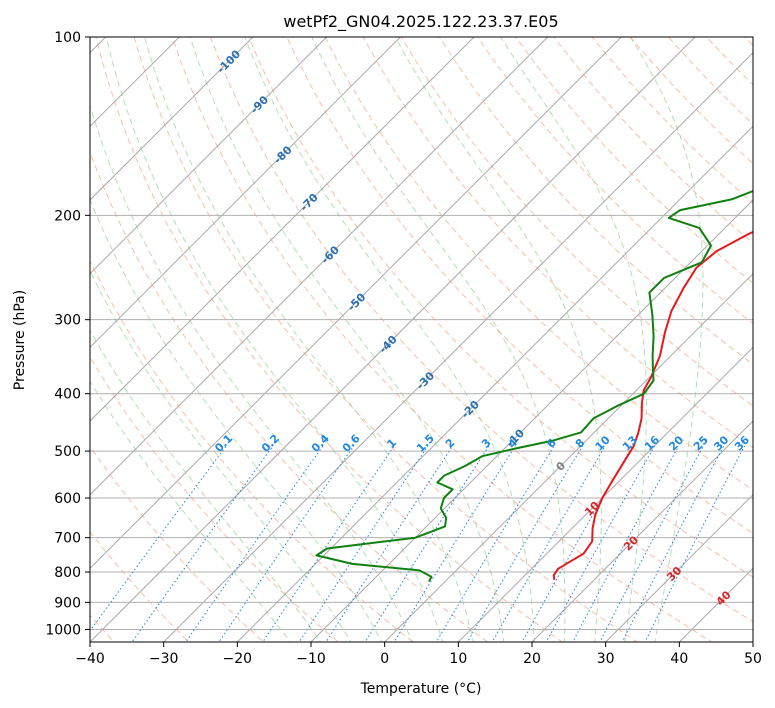  Describe the element at coordinates (67, 499) in the screenshot. I see `y-tick-label: 600` at that location.